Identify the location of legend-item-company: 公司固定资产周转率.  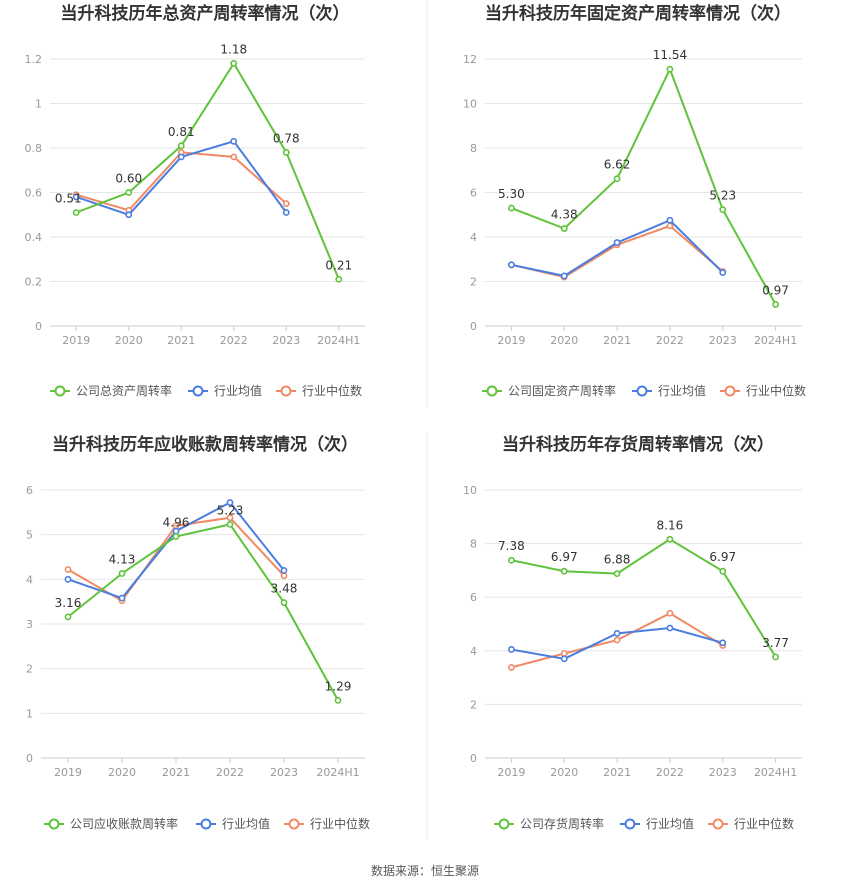
(549, 390).